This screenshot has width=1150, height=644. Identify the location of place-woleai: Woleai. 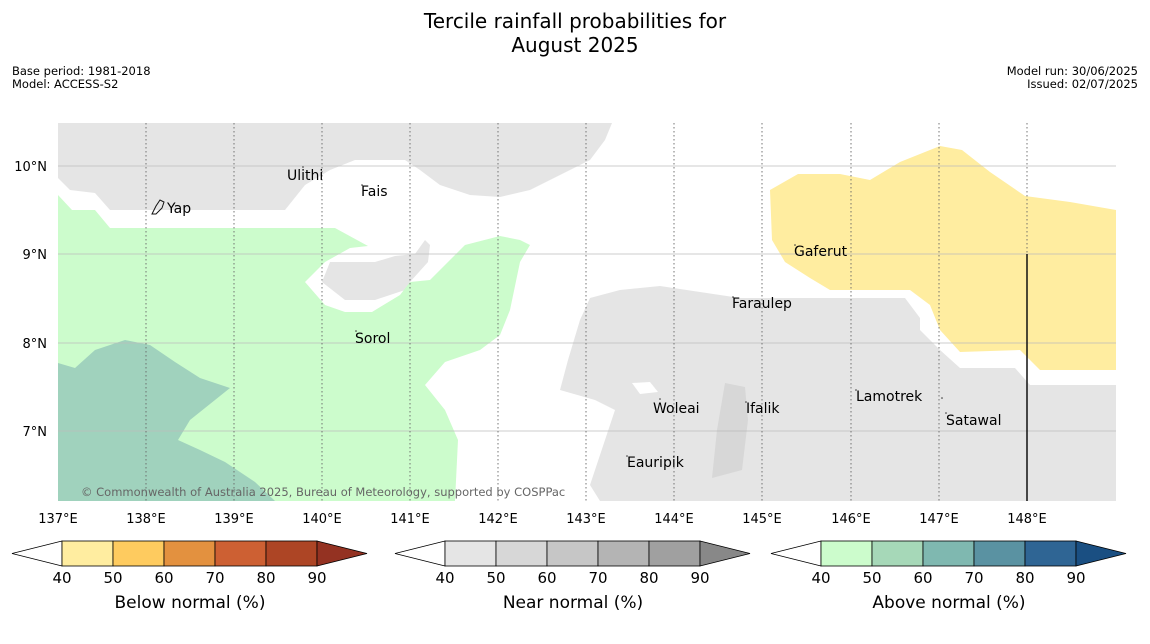
(676, 409).